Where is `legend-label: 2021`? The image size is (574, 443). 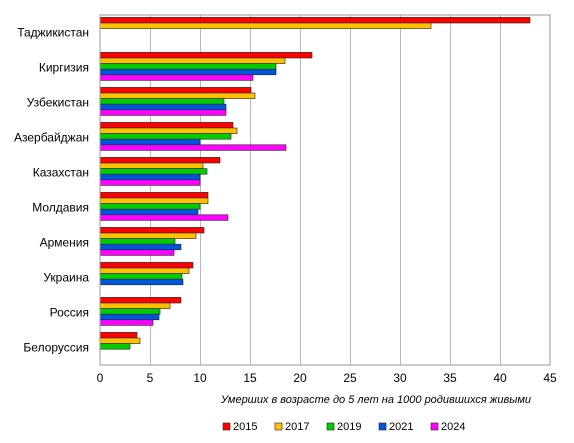
legend-label: 2021 is located at coordinates (401, 427).